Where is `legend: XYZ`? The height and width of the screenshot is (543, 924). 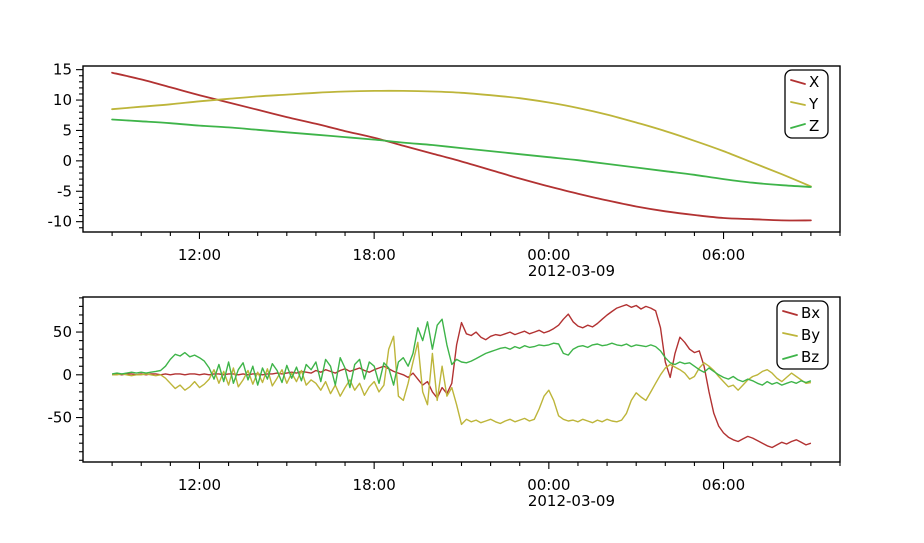 legend: XYZ is located at coordinates (806, 104).